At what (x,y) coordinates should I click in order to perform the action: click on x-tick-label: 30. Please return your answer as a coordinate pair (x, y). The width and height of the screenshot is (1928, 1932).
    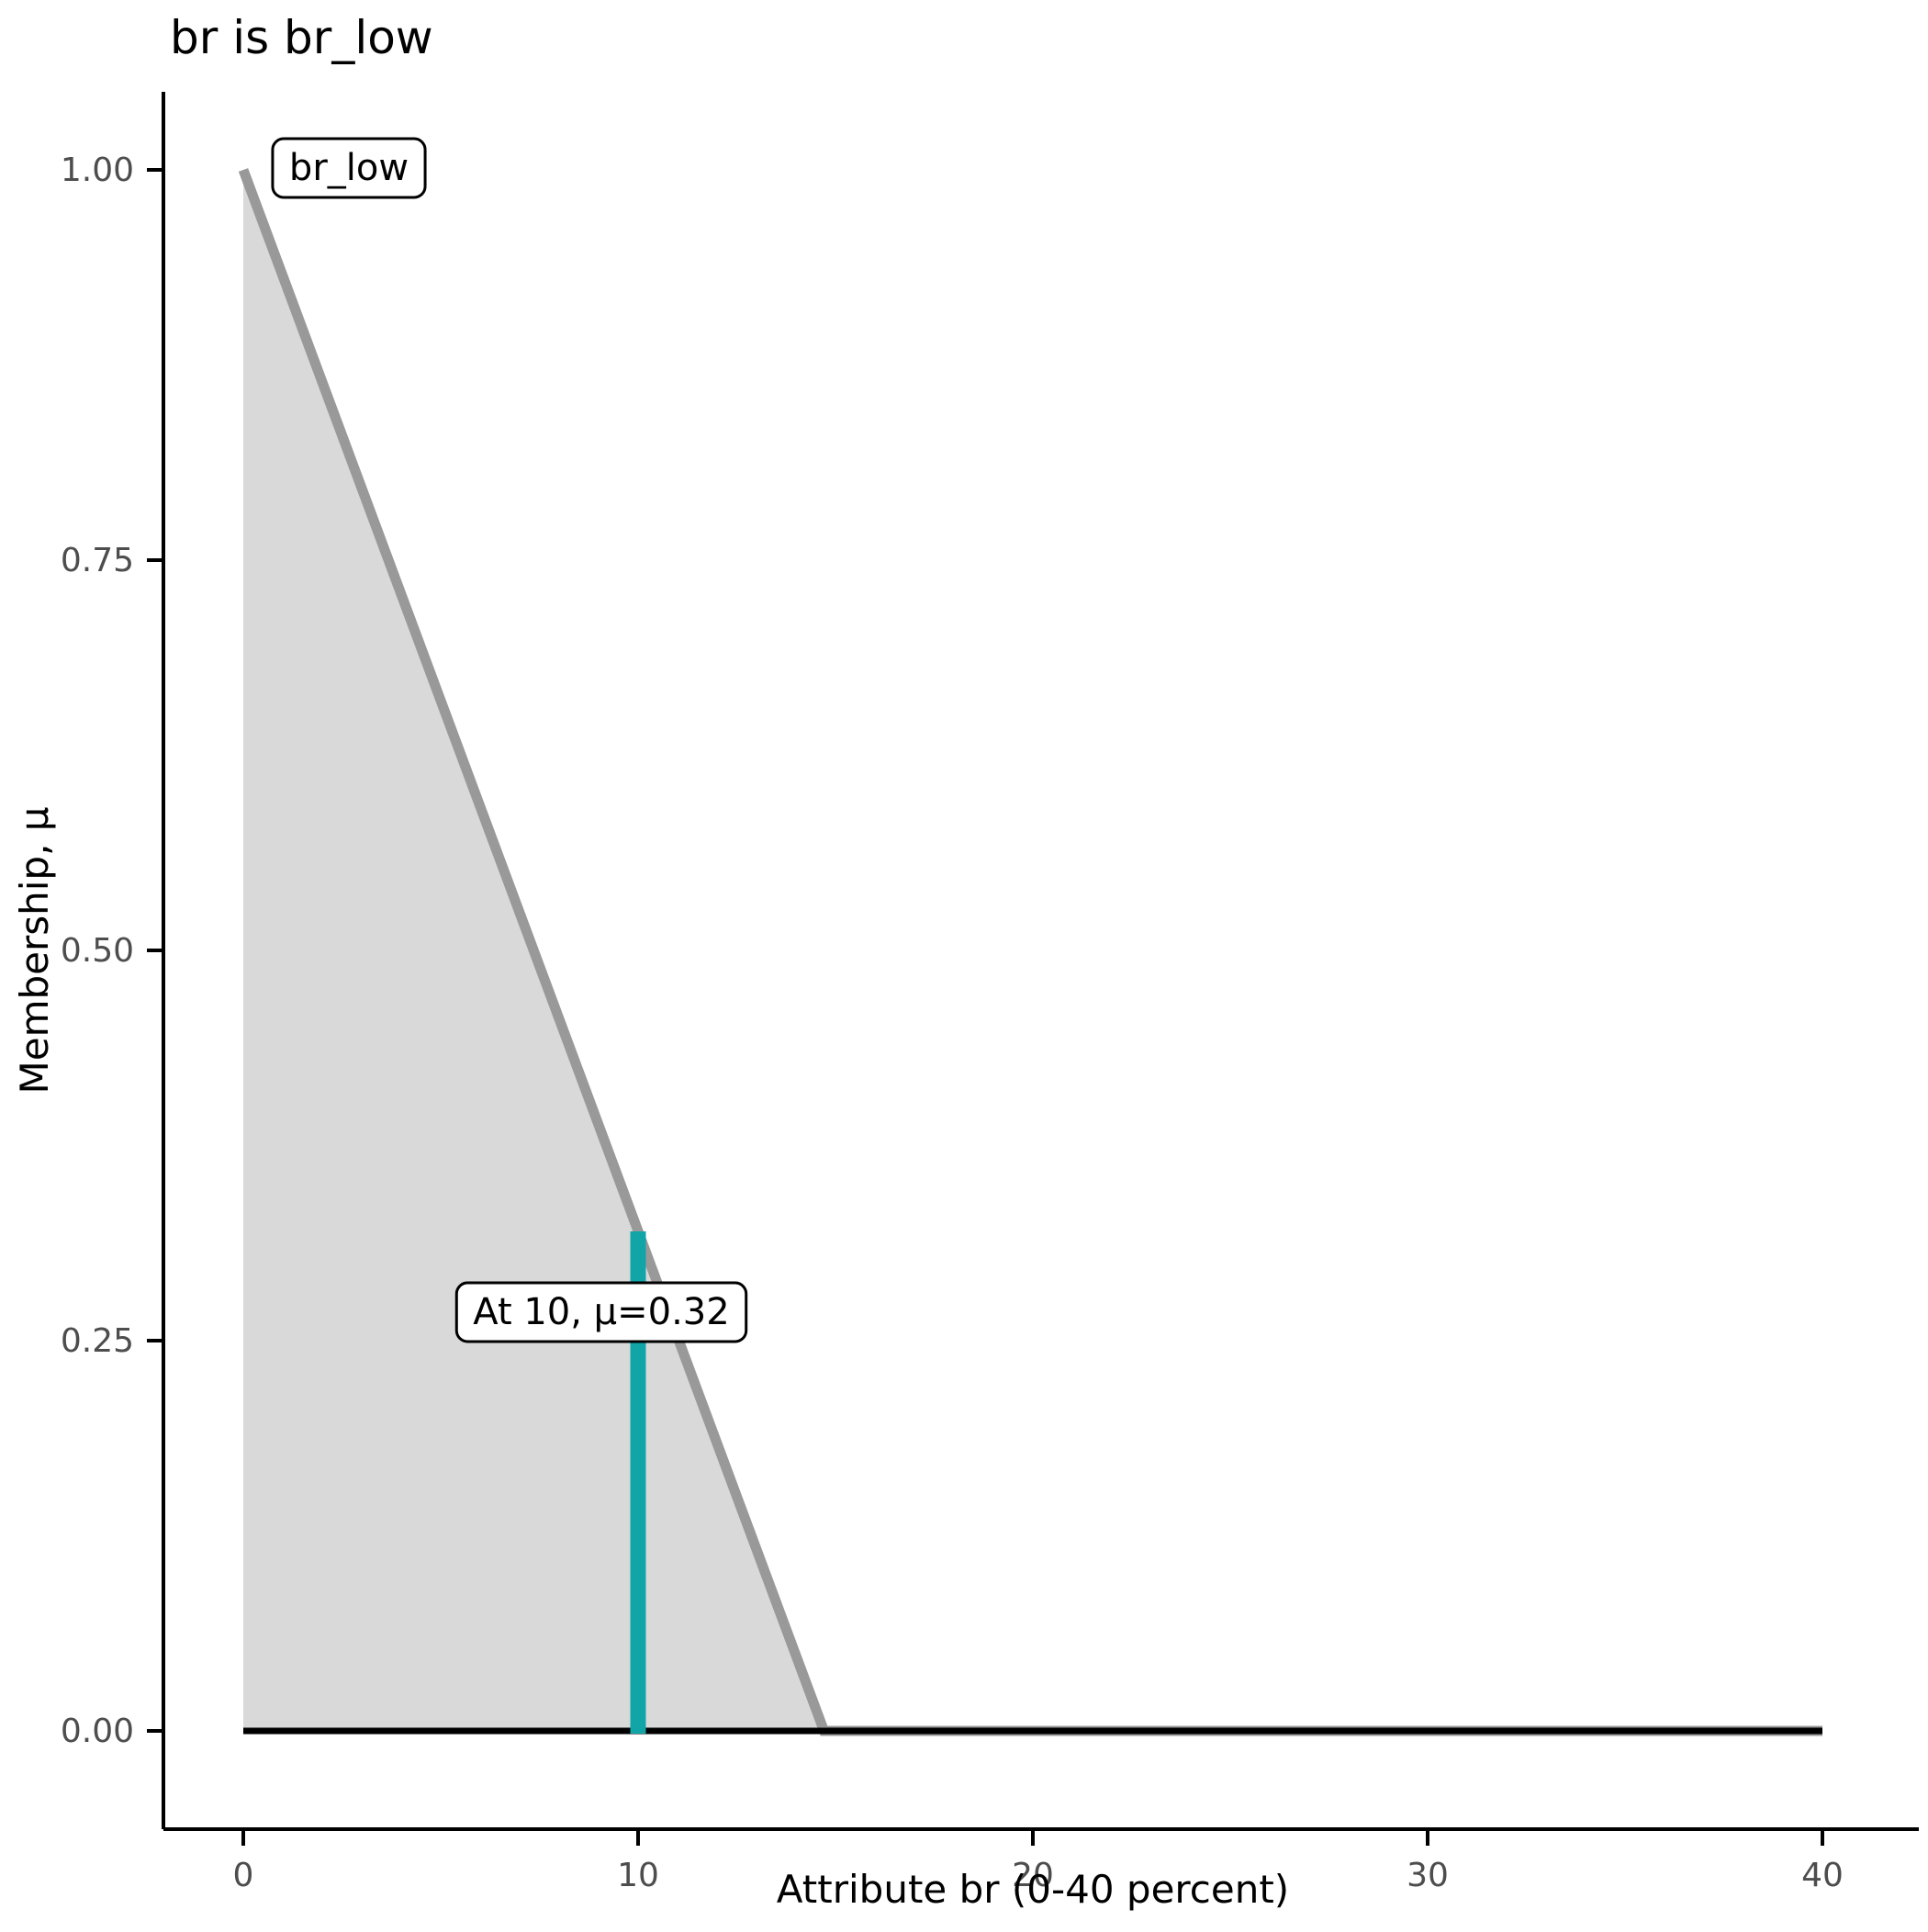
    Looking at the image, I should click on (1428, 1875).